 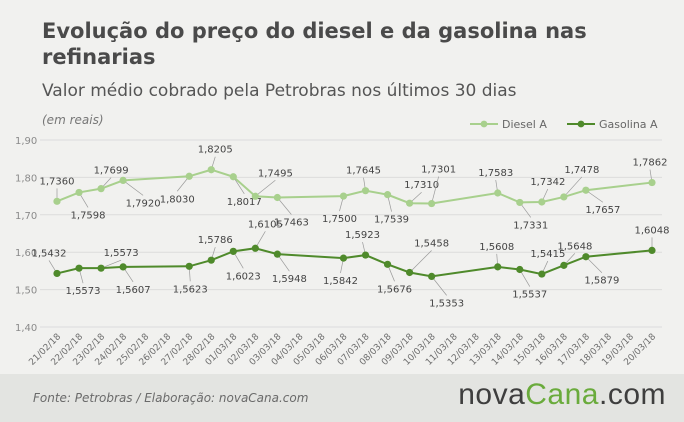 What do you see at coordinates (652, 230) in the screenshot?
I see `data-label: 1,6048` at bounding box center [652, 230].